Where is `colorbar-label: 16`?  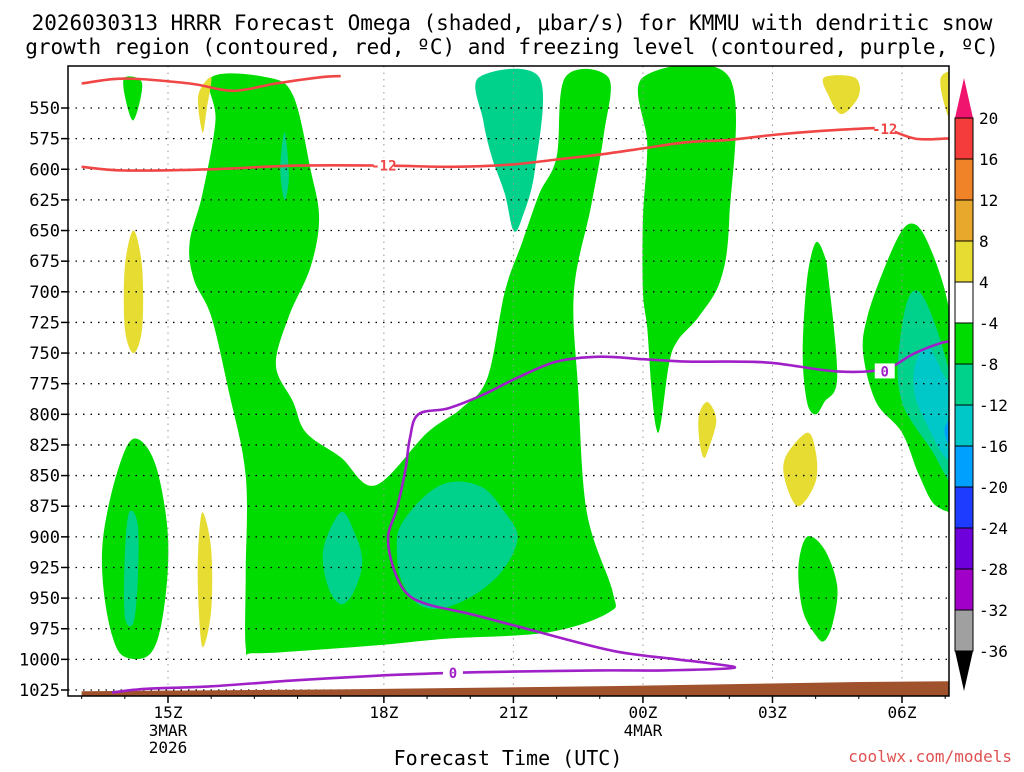 colorbar-label: 16 is located at coordinates (988, 159).